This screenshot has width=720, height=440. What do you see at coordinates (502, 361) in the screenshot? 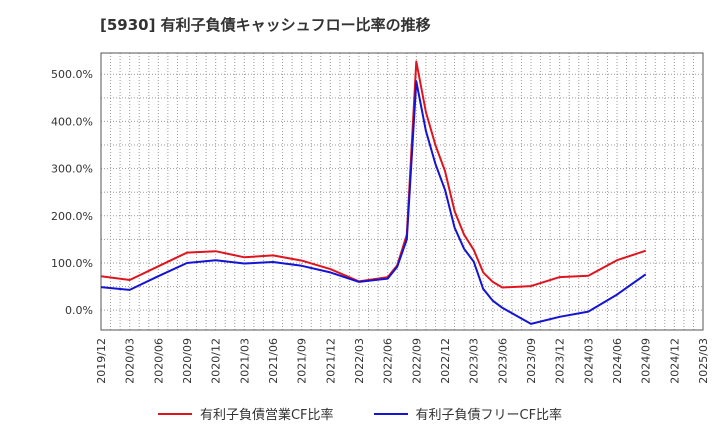
I see `x-tick-label: 2023/06` at bounding box center [502, 361].